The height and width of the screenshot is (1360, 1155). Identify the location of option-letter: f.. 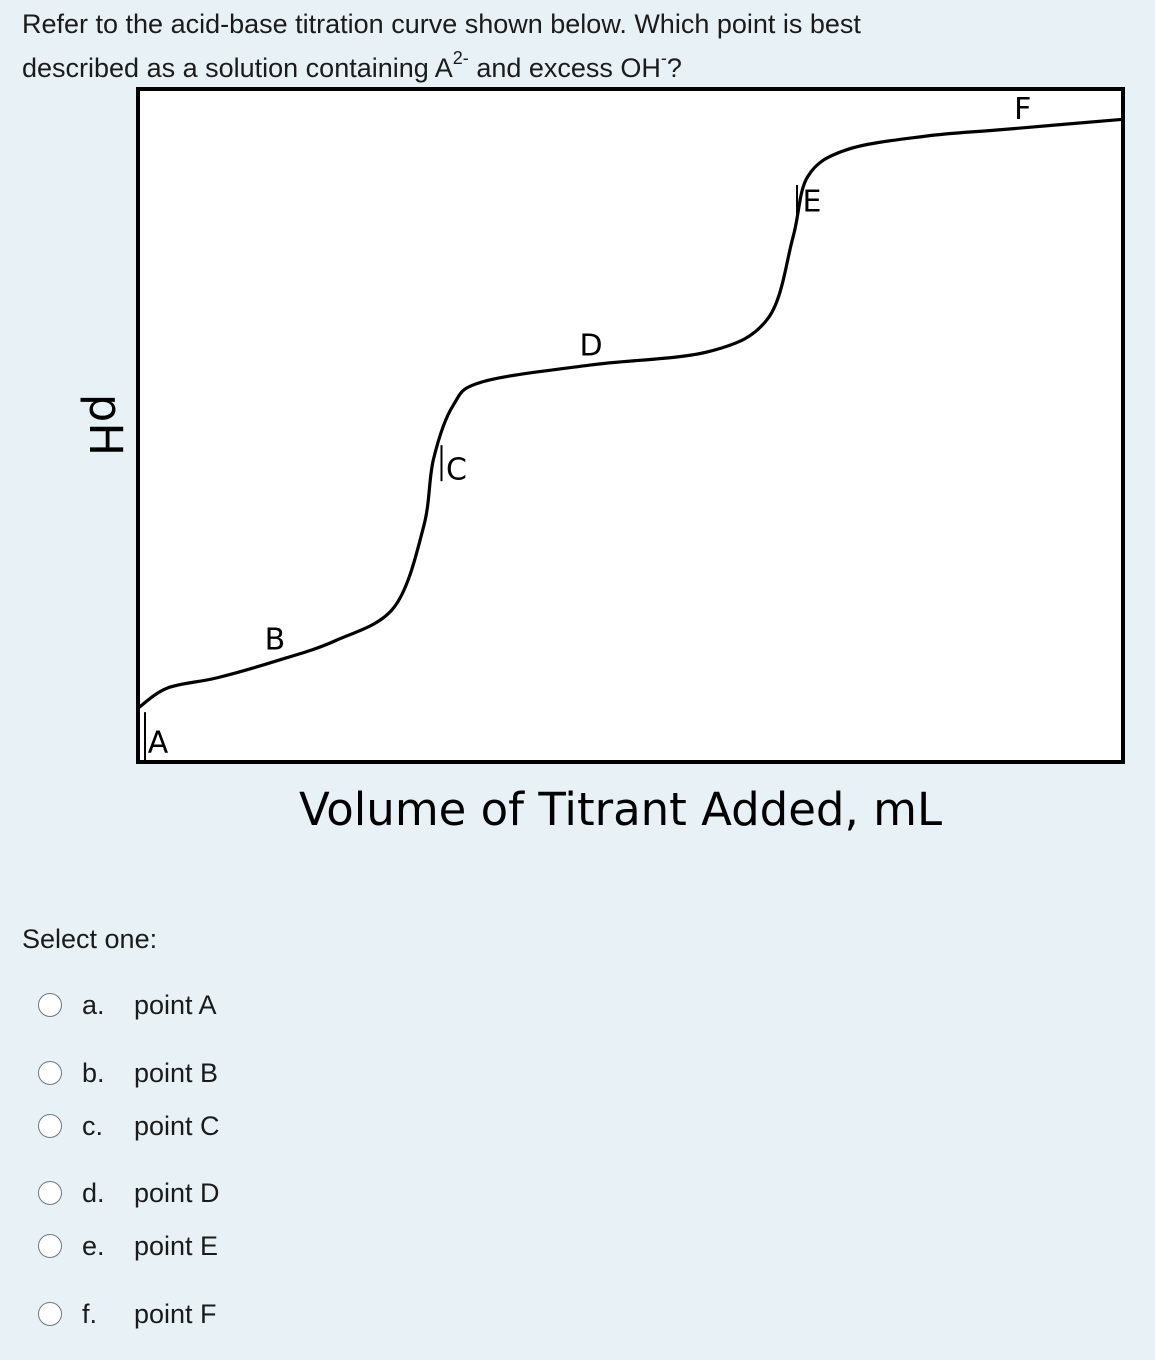
(90, 1313).